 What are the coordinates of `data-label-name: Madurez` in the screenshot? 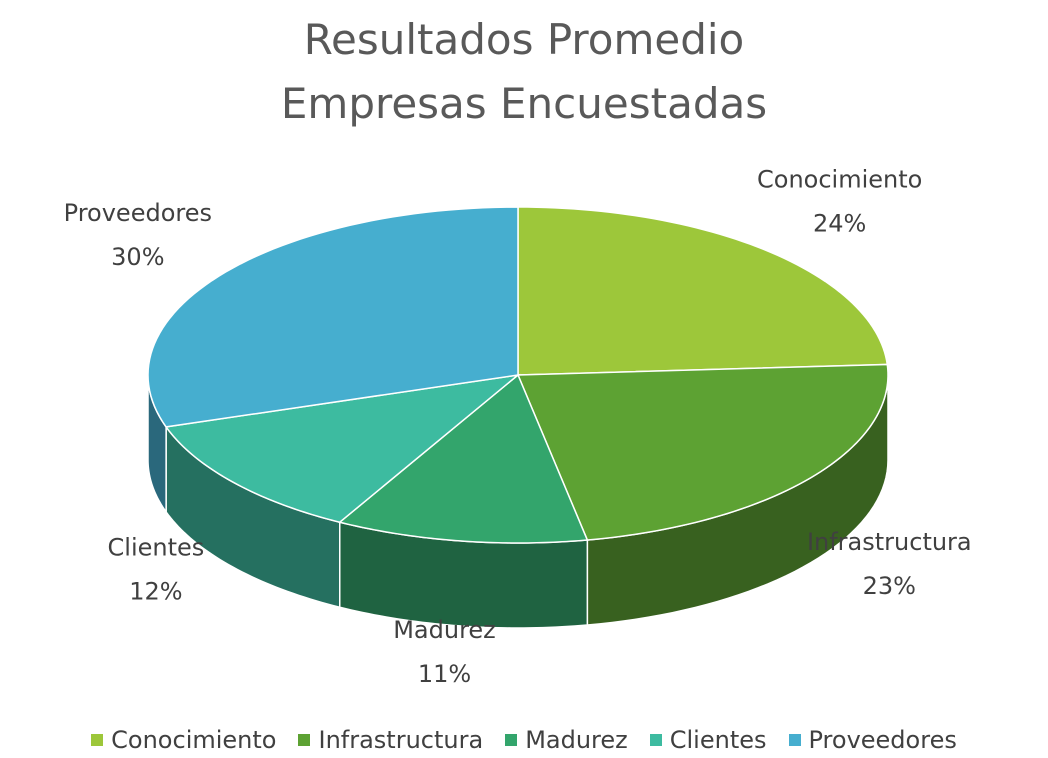 It's located at (444, 630).